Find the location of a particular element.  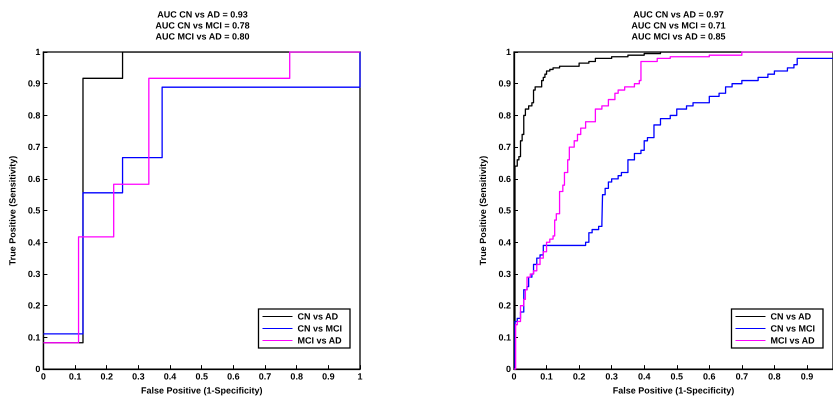

chart-title: AUC CN vs AD = 0.93 AUC CN vs MCI = 0.78 AUC MCI vs AD = 0.80 is located at coordinates (202, 26).